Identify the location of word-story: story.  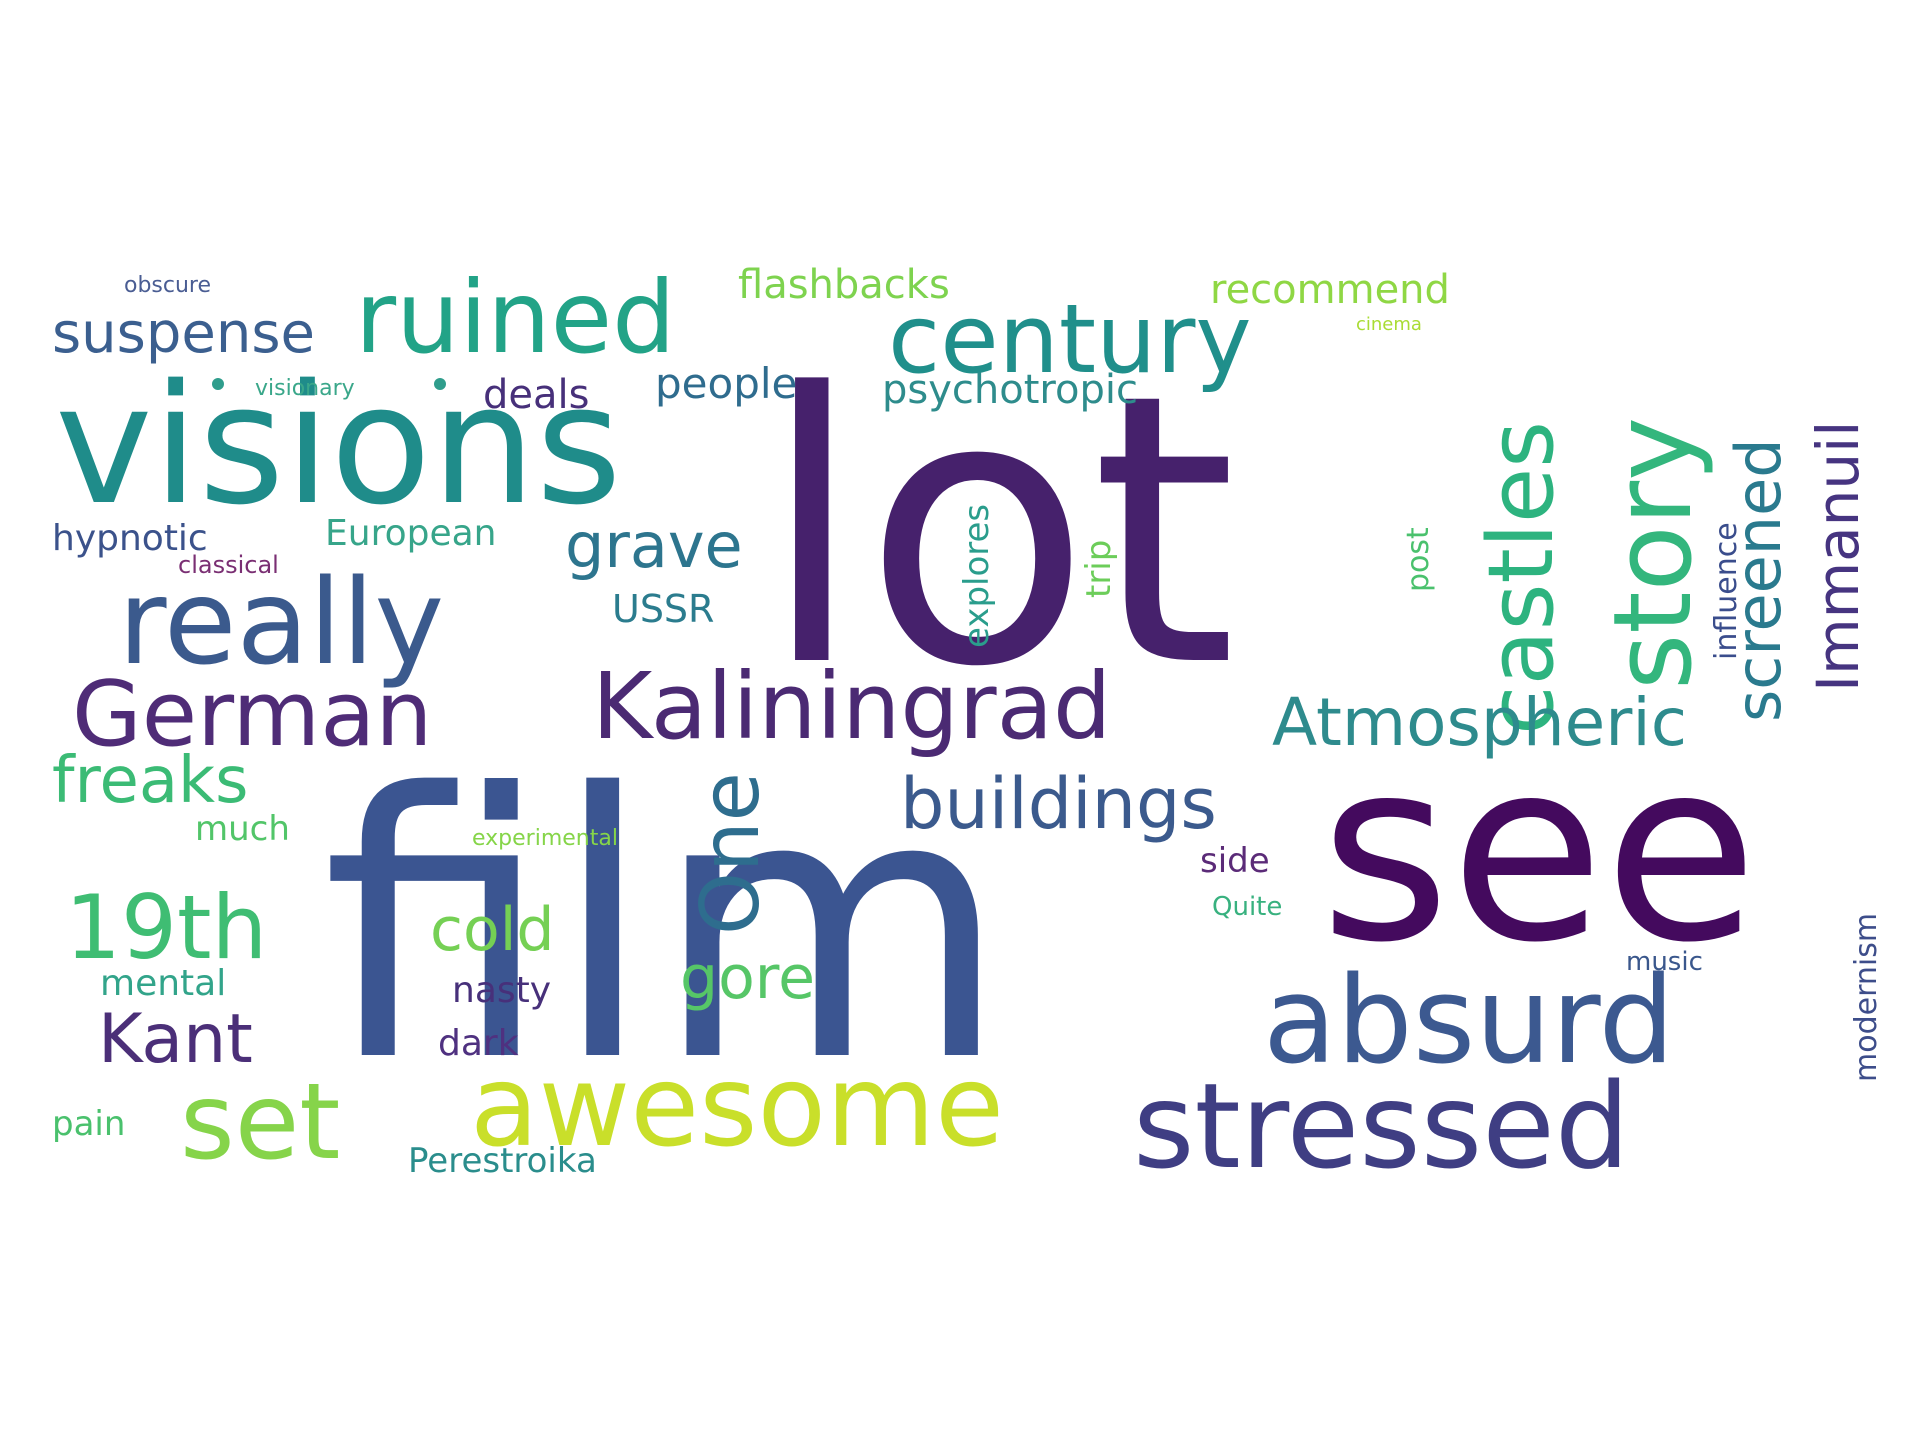
(1653, 553).